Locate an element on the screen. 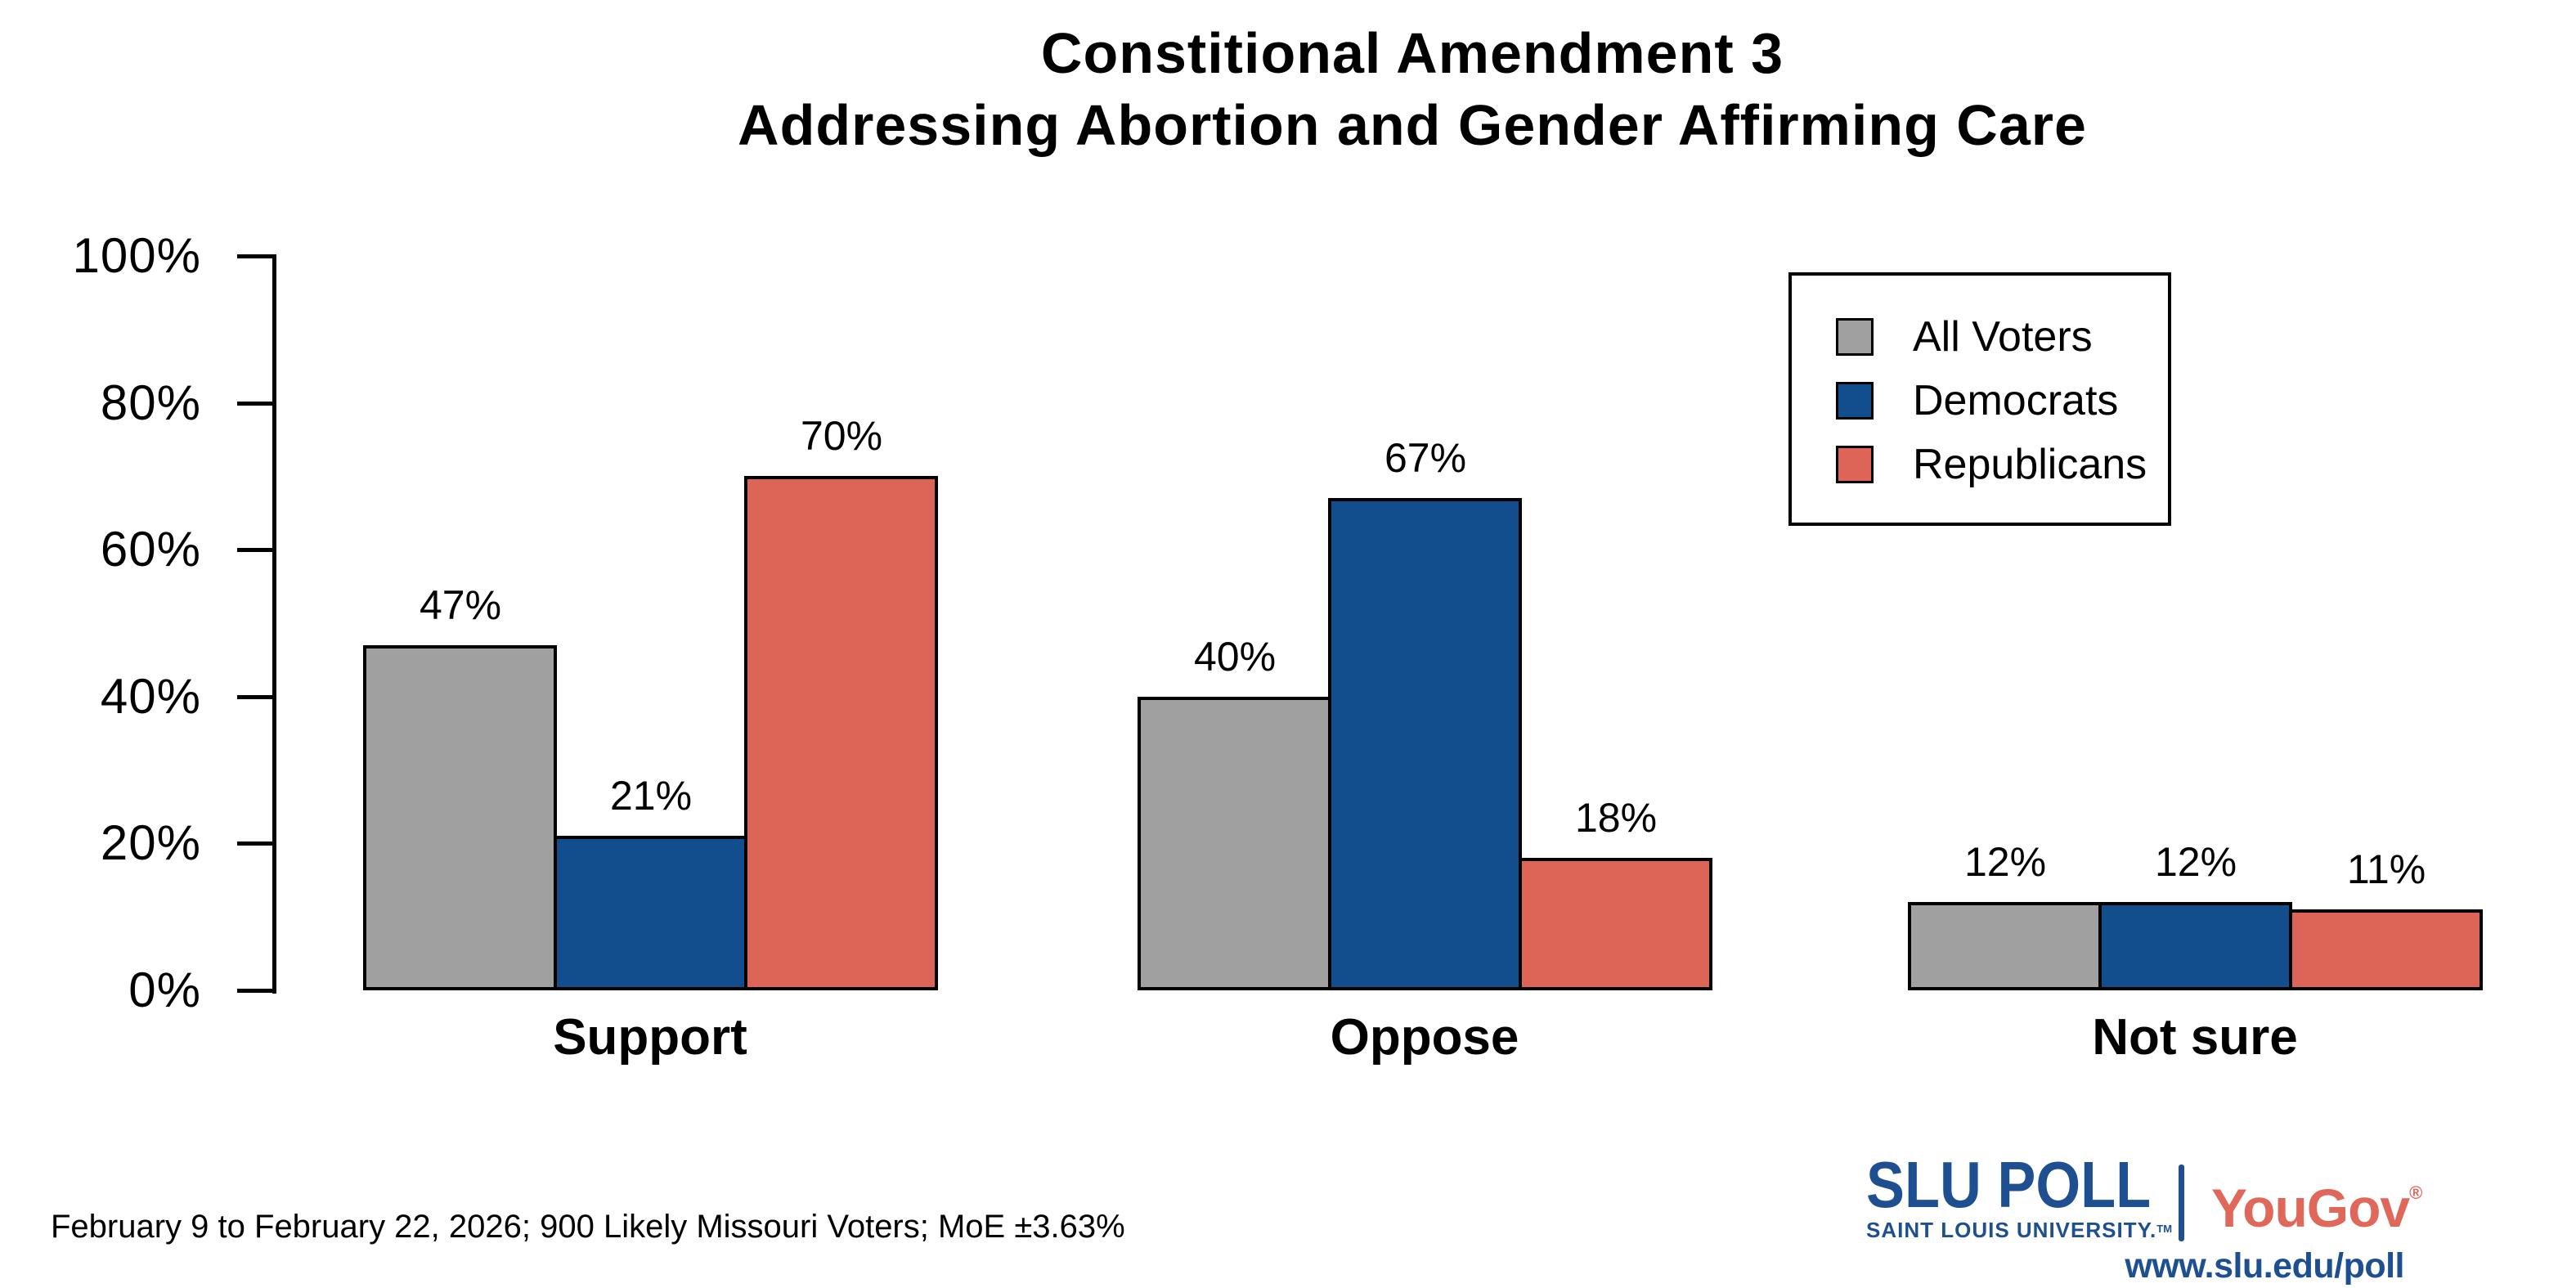  y-tick-label: 40% is located at coordinates (151, 696).